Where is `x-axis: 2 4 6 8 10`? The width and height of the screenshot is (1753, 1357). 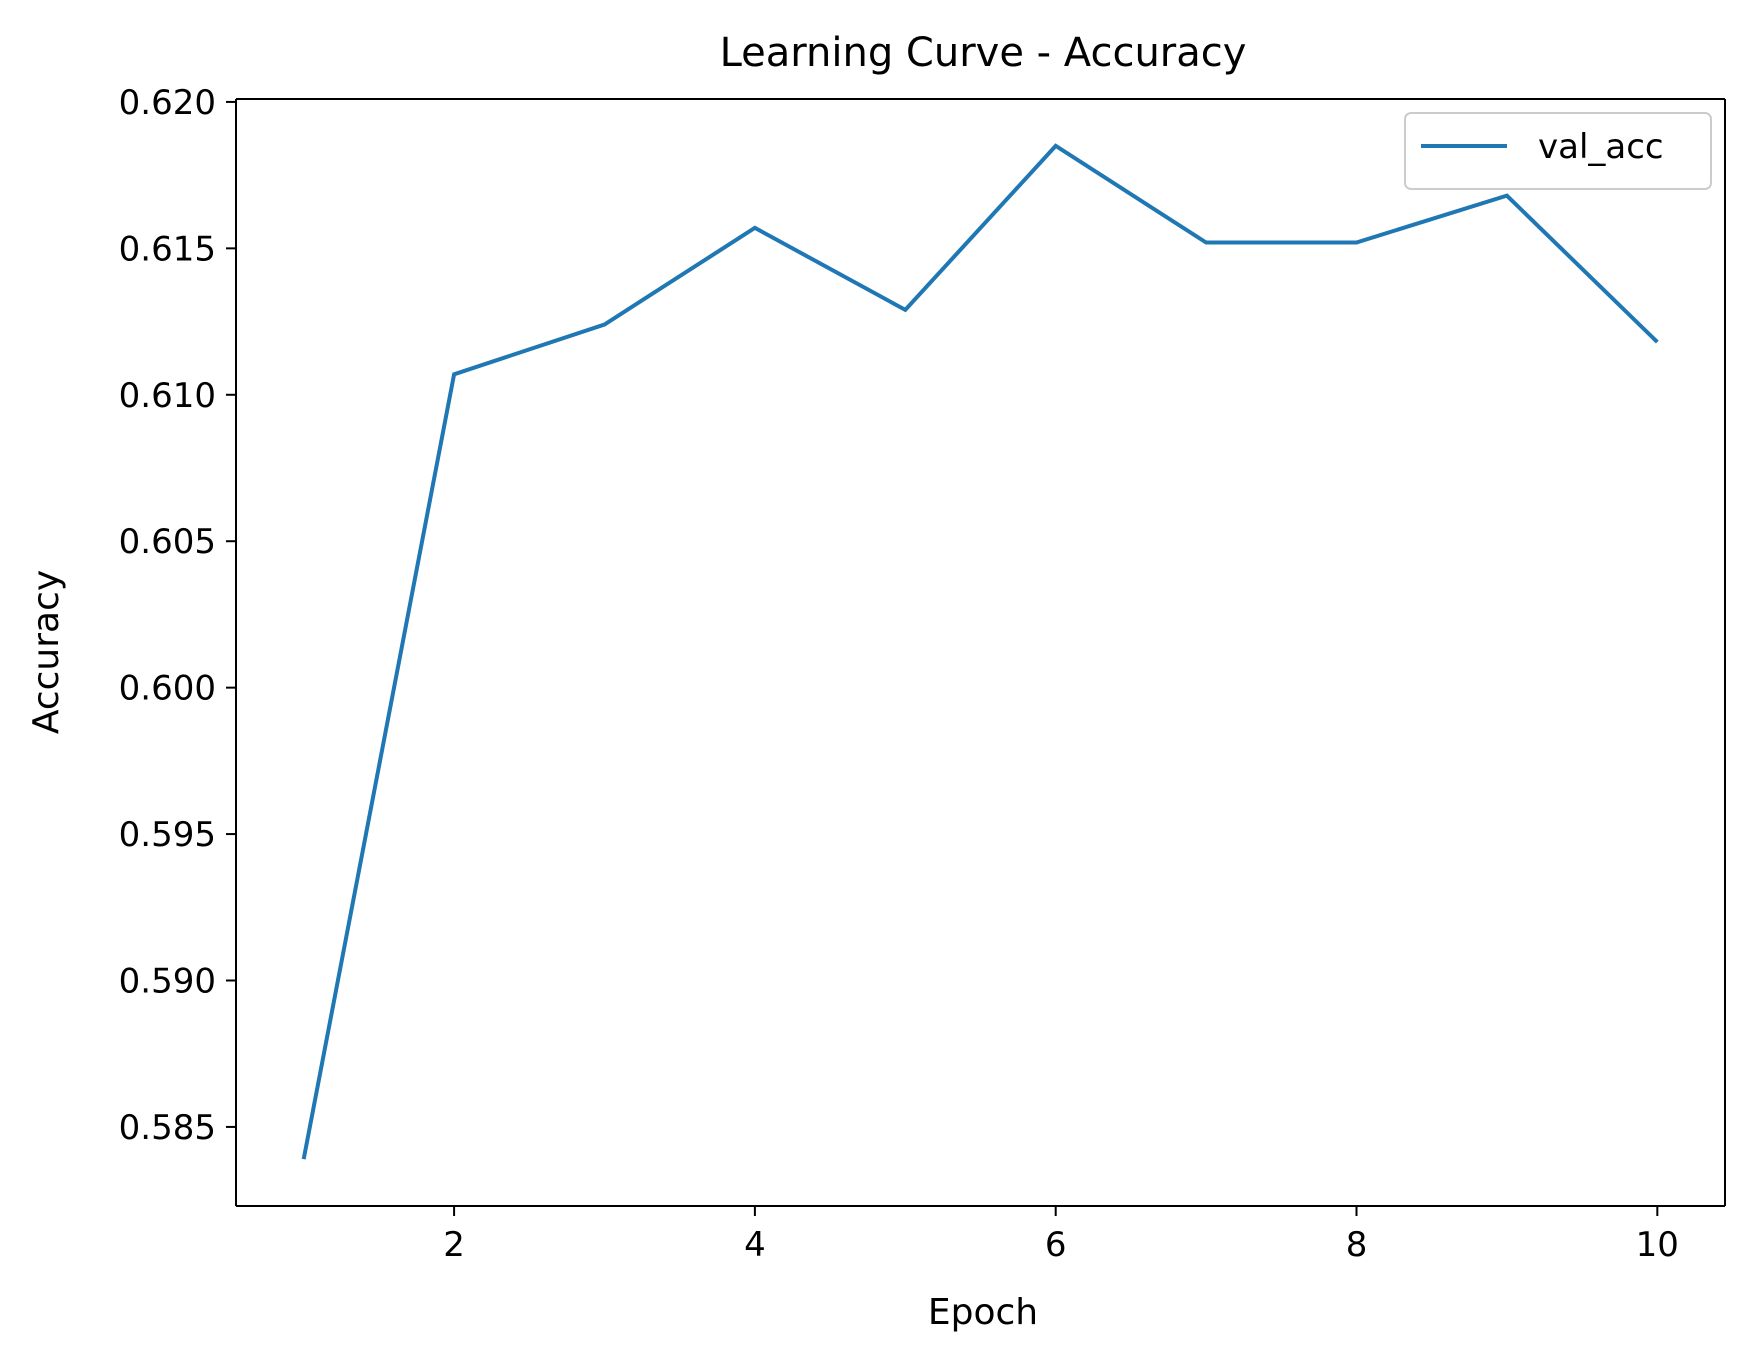 x-axis: 2 4 6 8 10 is located at coordinates (1061, 1235).